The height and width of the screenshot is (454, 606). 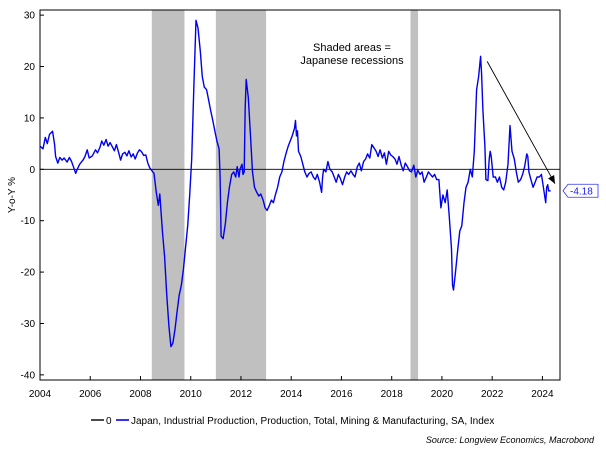 What do you see at coordinates (28, 375) in the screenshot?
I see `y-tick-label: -40` at bounding box center [28, 375].